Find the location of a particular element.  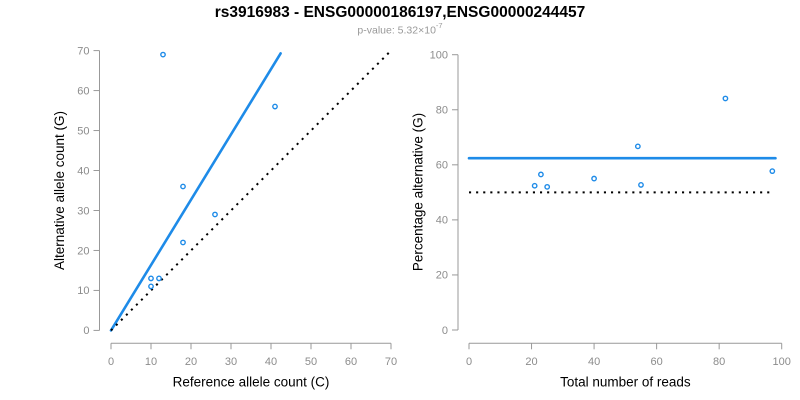

pvalue-subtitle: p-value: 5.32×10-7 is located at coordinates (400, 29).